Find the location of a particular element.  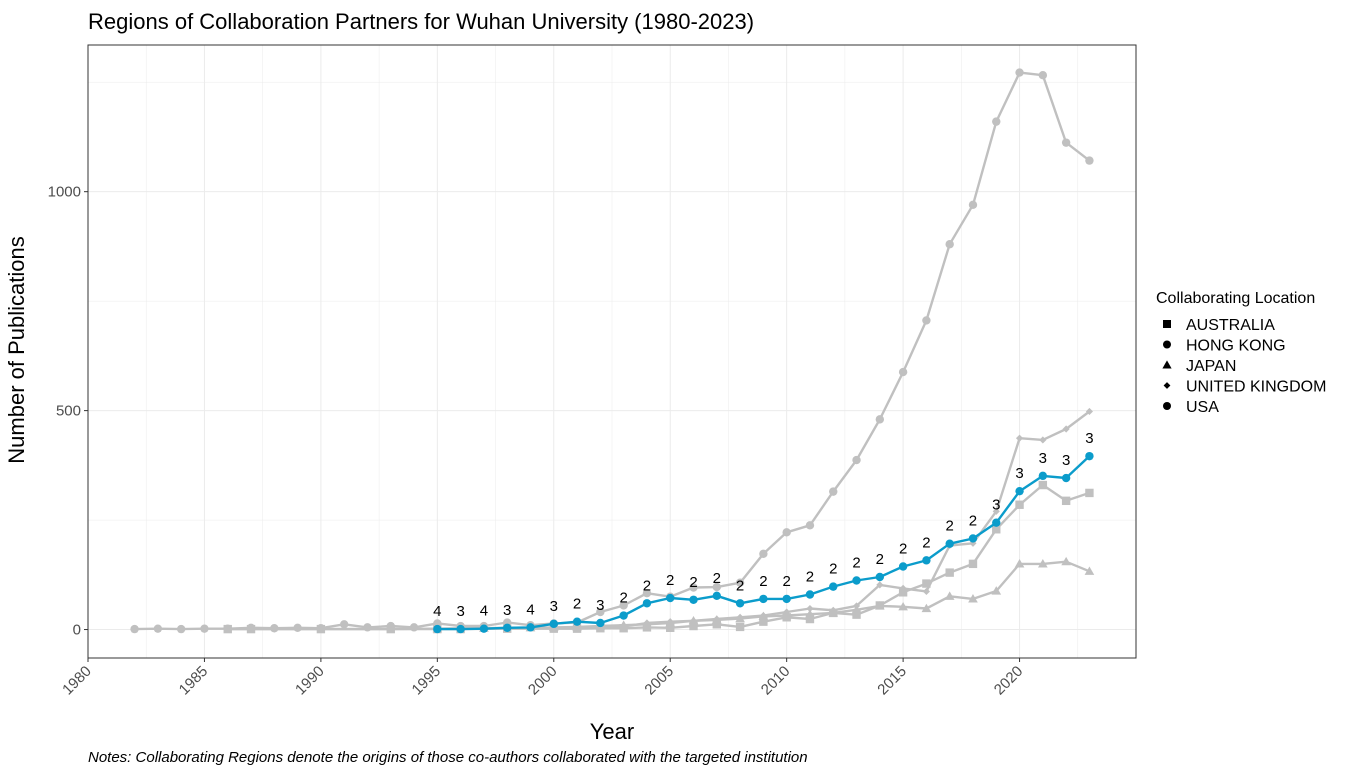

x-tick-label: 2005 is located at coordinates (659, 681).